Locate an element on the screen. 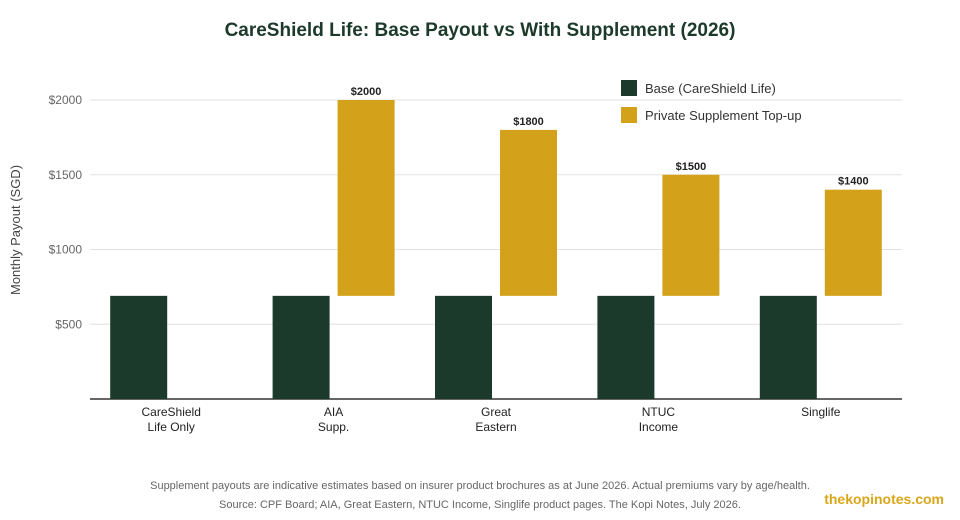 This screenshot has height=520, width=960. x-tick-label: Great Eastern is located at coordinates (495, 419).